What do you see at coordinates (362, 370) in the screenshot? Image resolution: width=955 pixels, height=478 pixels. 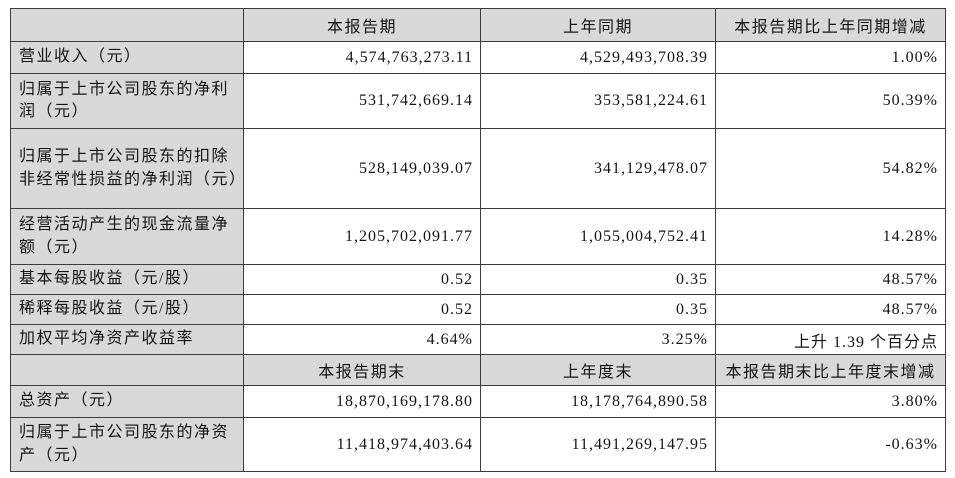 I see `header-current-period-end: 本报告期末` at bounding box center [362, 370].